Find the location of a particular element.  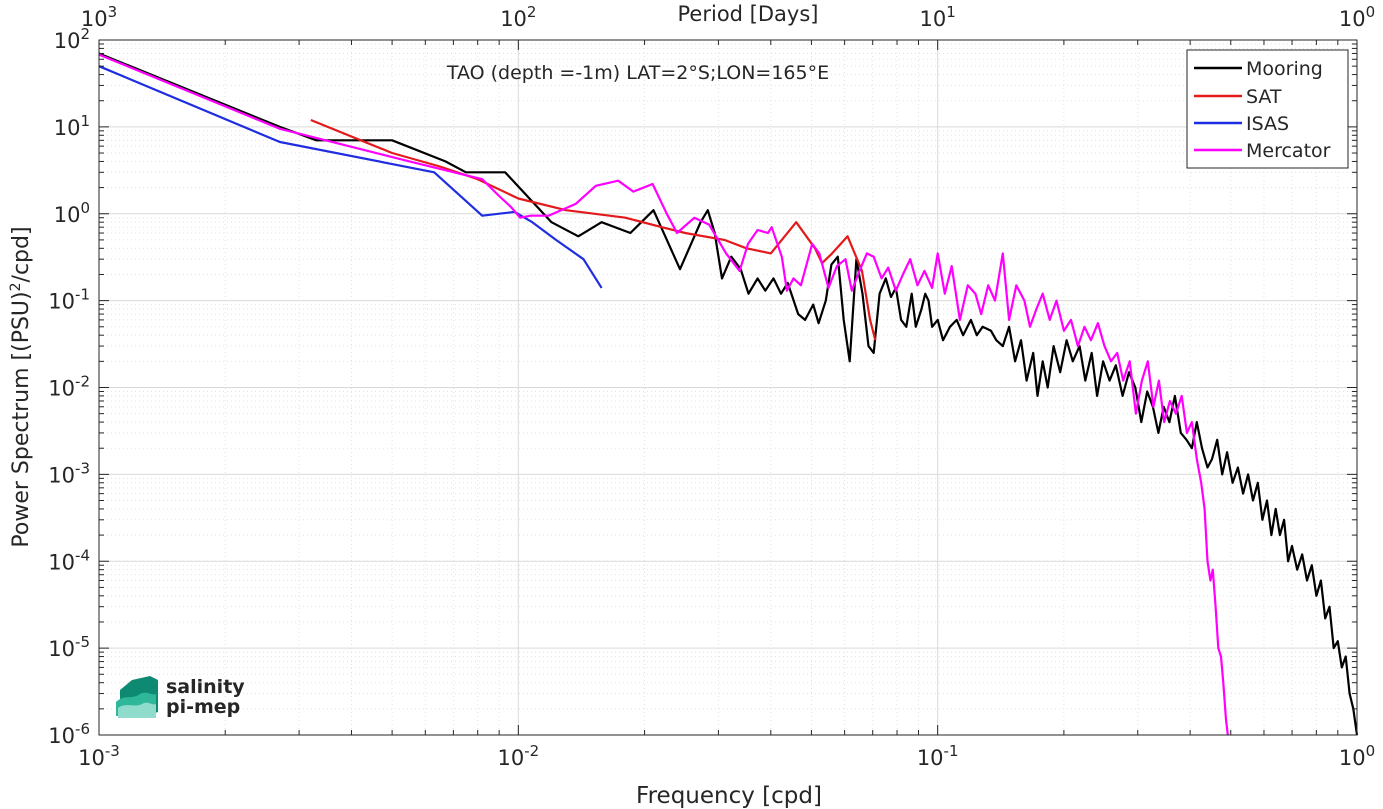

logo-line1: salinity is located at coordinates (205, 687).